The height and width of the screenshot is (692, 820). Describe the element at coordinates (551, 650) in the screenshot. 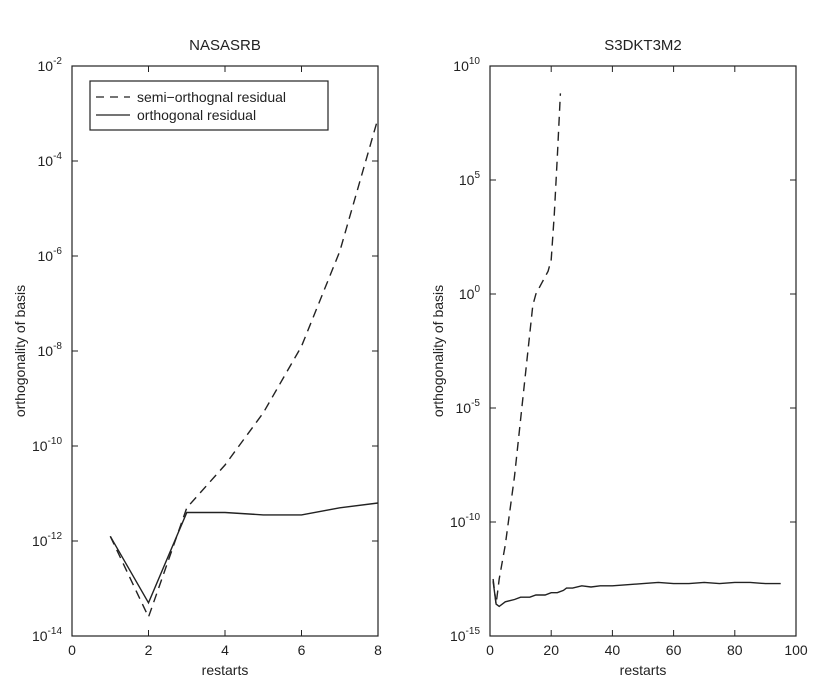

I see `x-tick-label: 20` at that location.